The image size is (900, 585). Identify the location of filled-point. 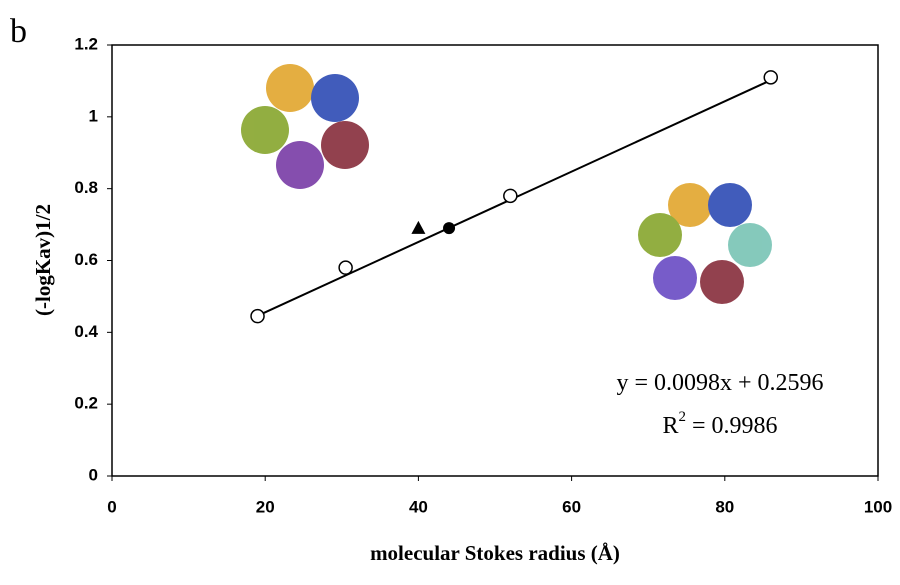
(449, 228).